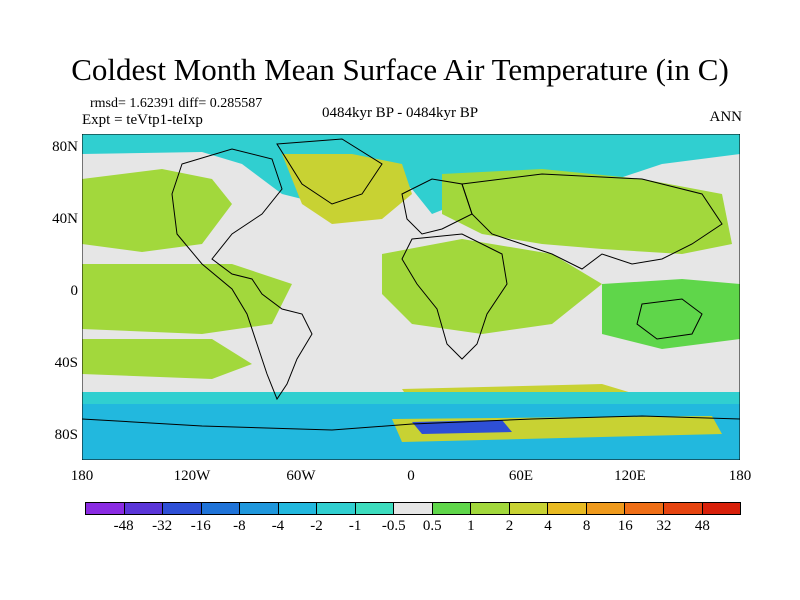  Describe the element at coordinates (65, 147) in the screenshot. I see `y-tick-label: 80N` at that location.